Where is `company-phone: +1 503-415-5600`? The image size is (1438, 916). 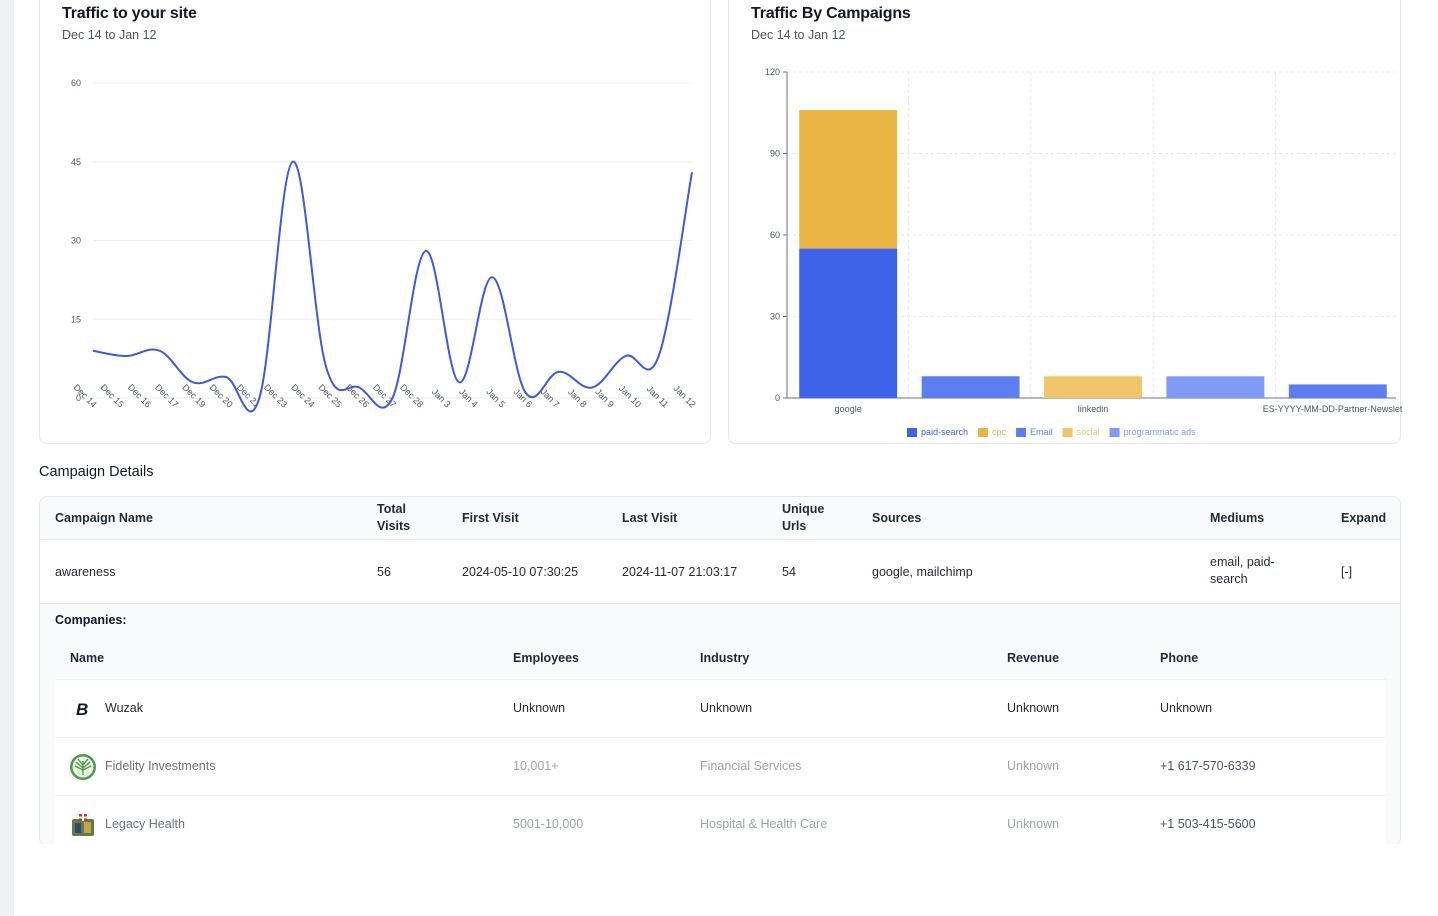 company-phone: +1 503-415-5600 is located at coordinates (1208, 824).